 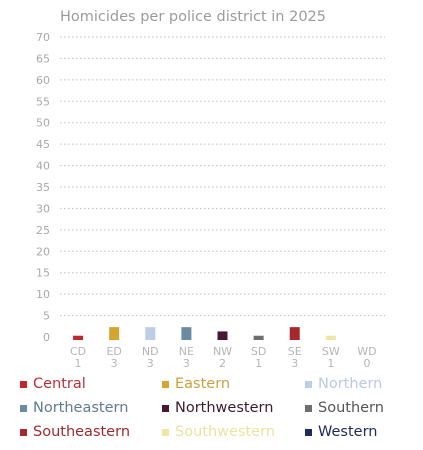 I want to click on y-tick-label: 60, so click(x=43, y=80).